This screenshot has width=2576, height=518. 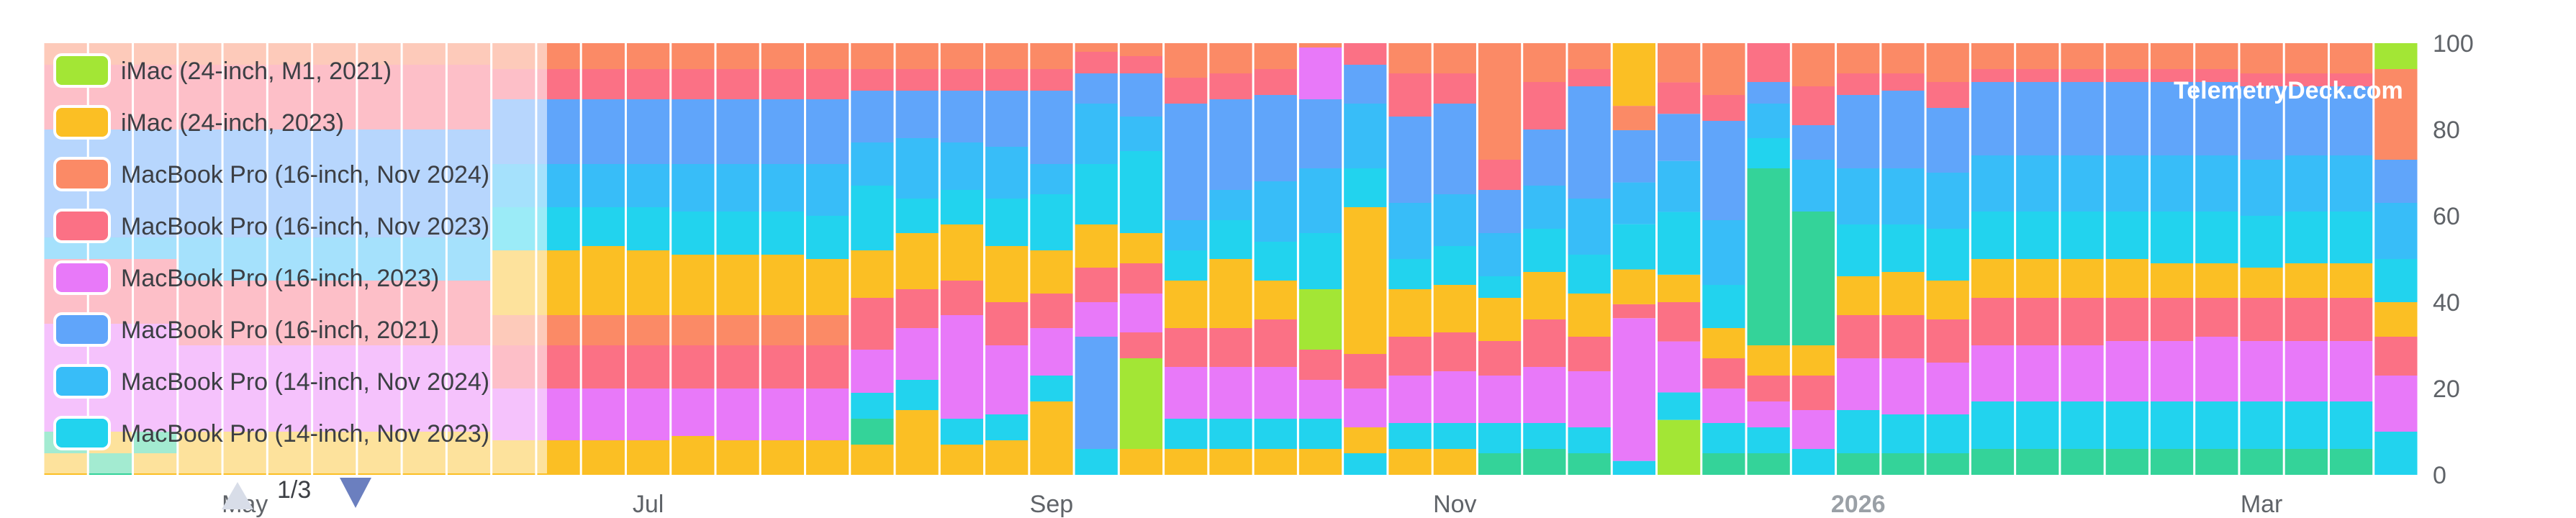 I want to click on pager-down-arrow-icon, so click(x=355, y=493).